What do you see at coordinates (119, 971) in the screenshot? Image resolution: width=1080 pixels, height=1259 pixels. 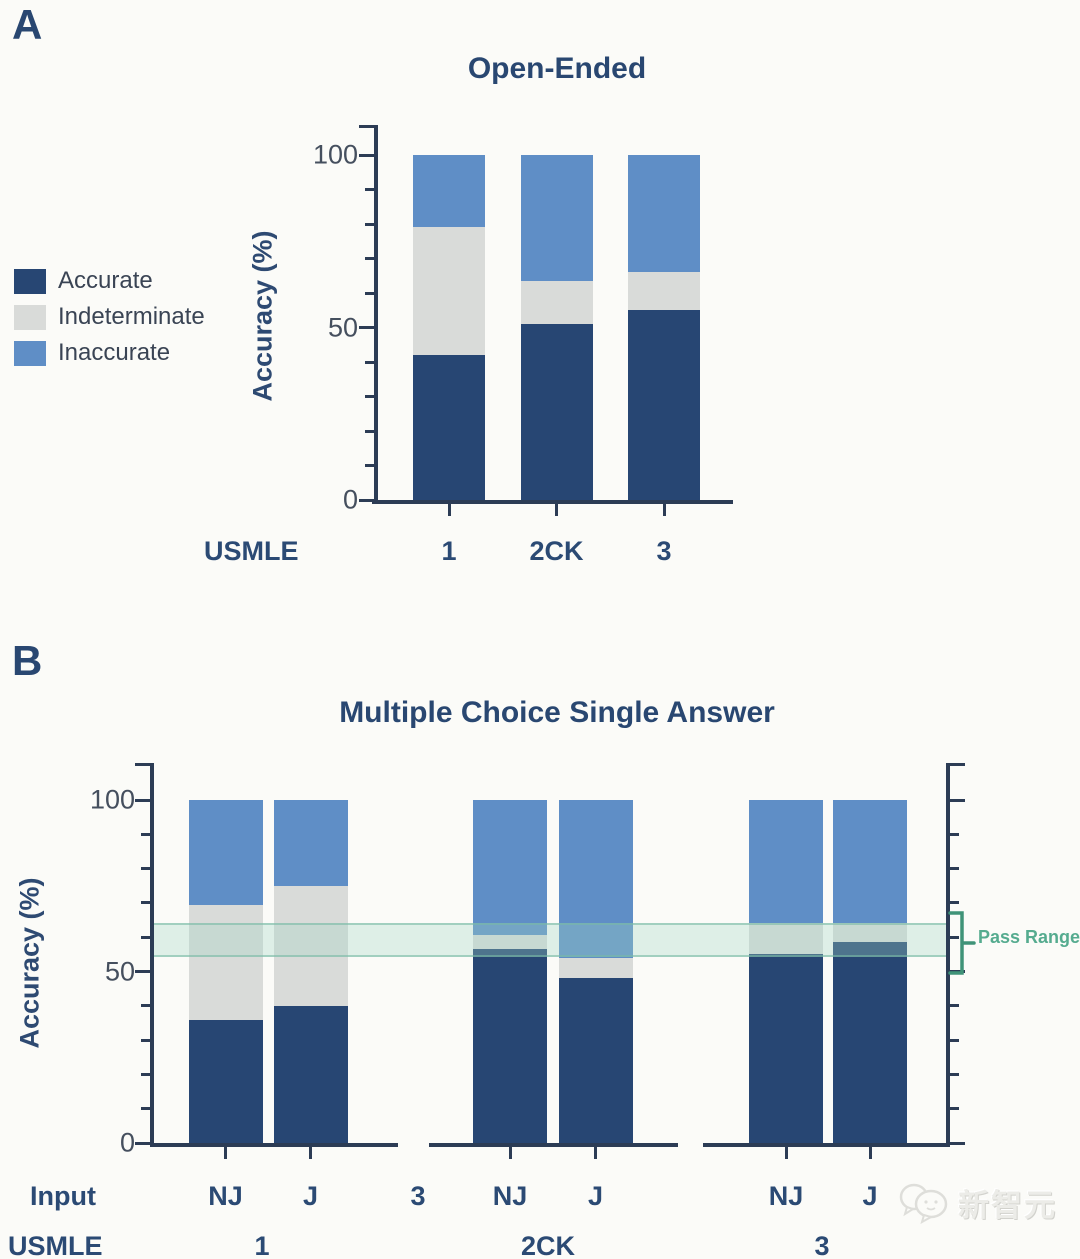 I see `panel-b-y-tick-label: 50` at bounding box center [119, 971].